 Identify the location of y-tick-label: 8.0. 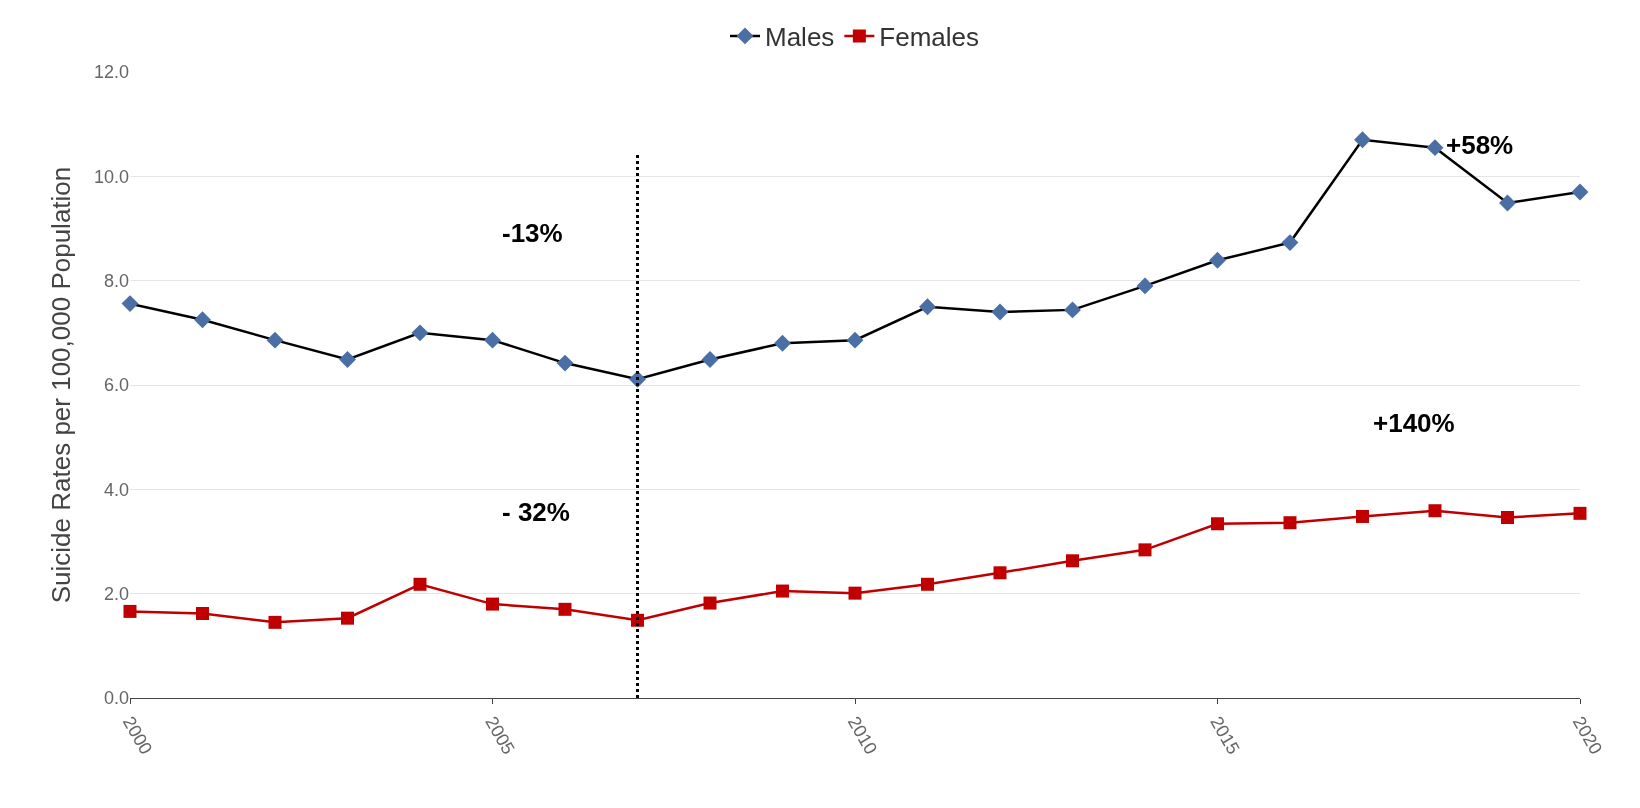
(116, 280).